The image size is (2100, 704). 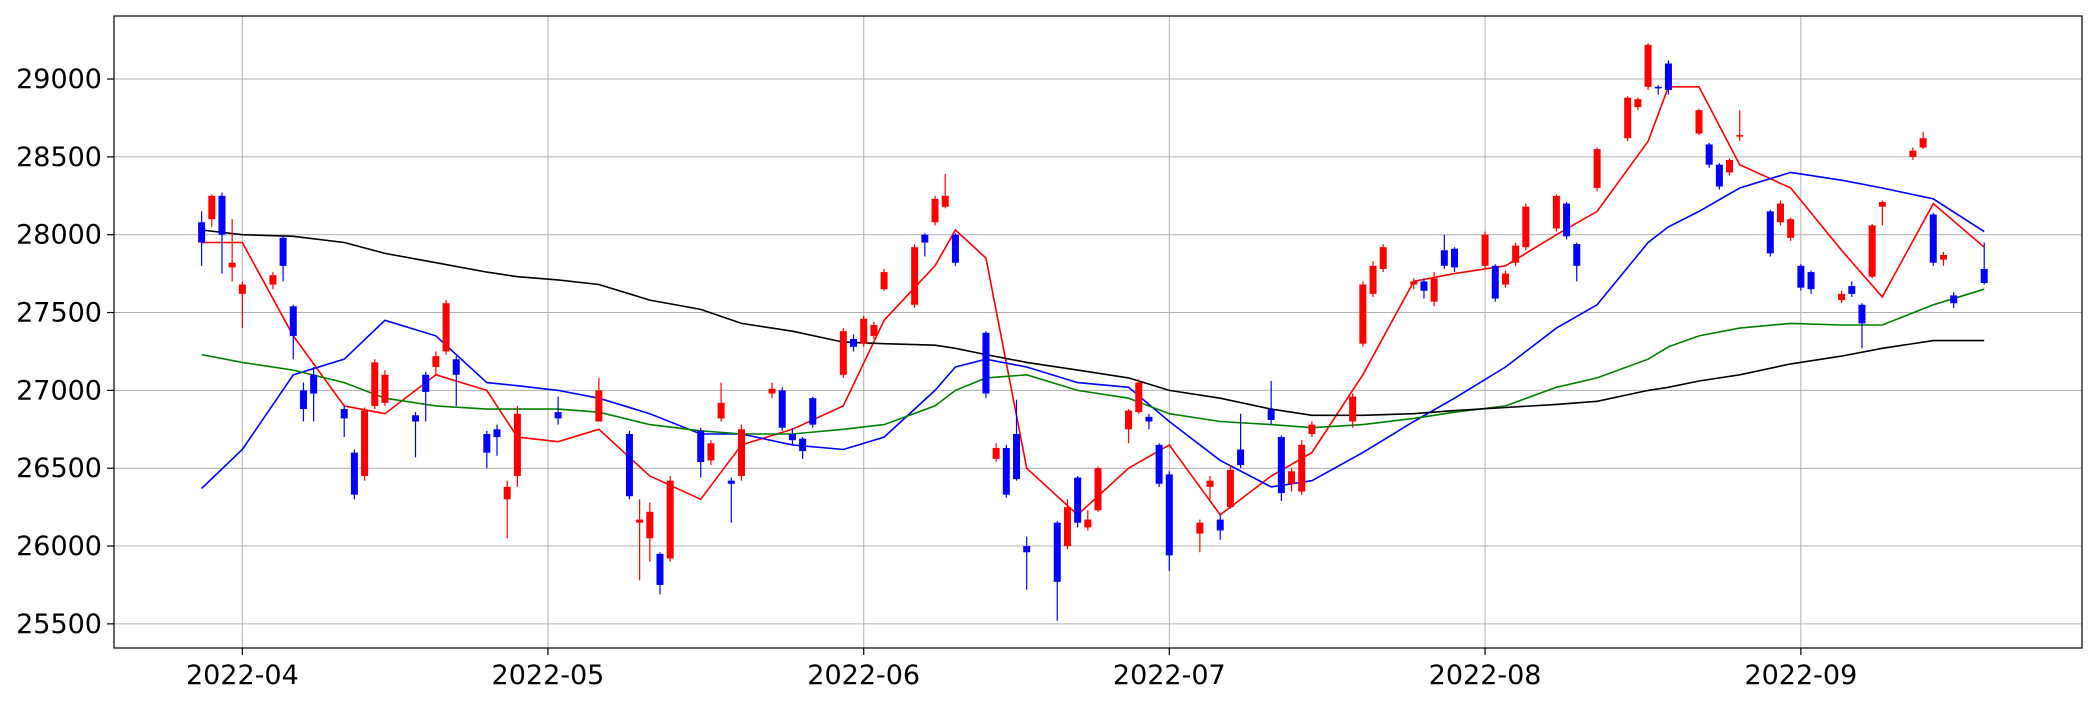 What do you see at coordinates (59, 79) in the screenshot?
I see `y-tick-label: 29000` at bounding box center [59, 79].